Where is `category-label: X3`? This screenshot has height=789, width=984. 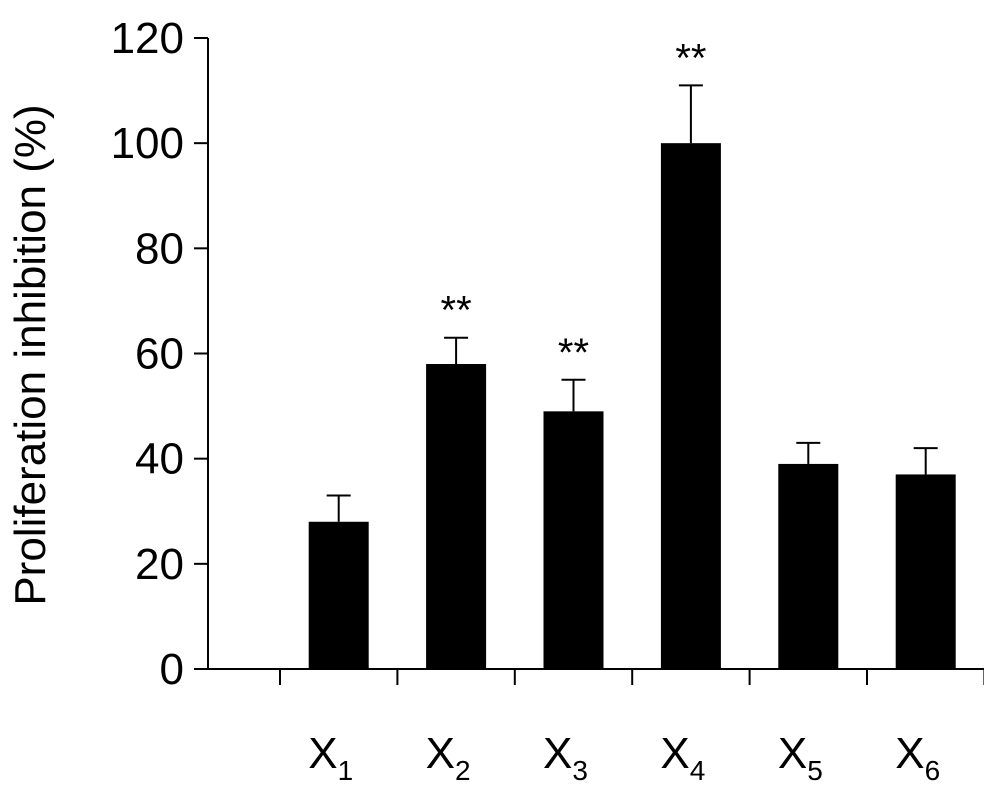
category-label: X3 is located at coordinates (565, 757).